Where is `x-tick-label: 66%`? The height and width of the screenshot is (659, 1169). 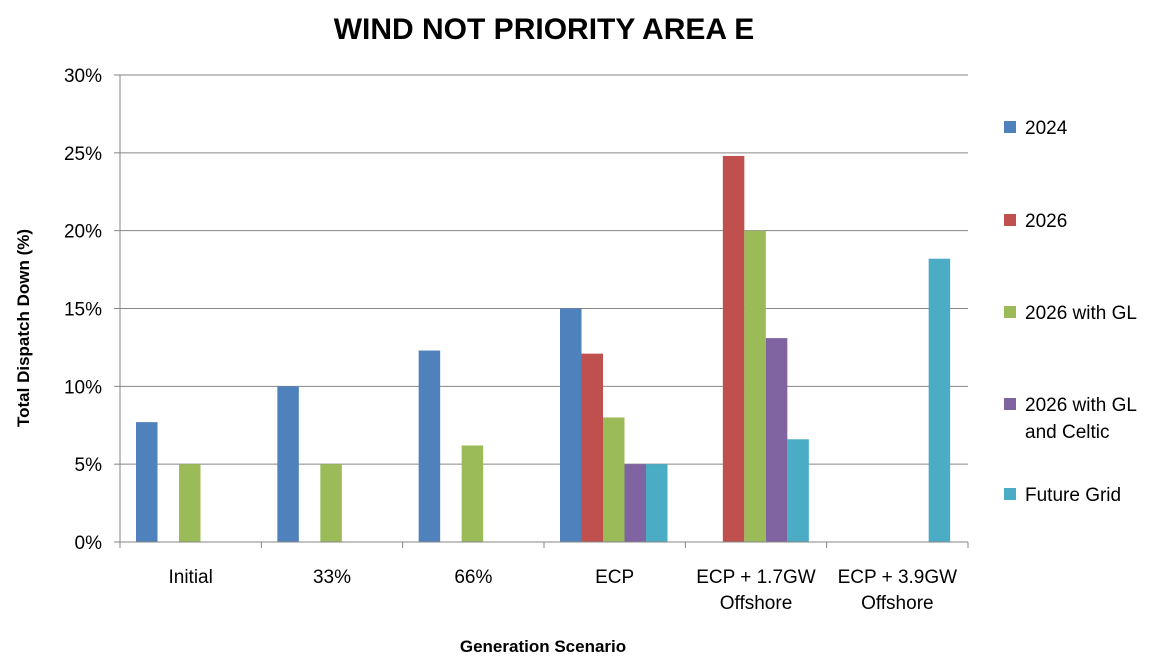 x-tick-label: 66% is located at coordinates (473, 577).